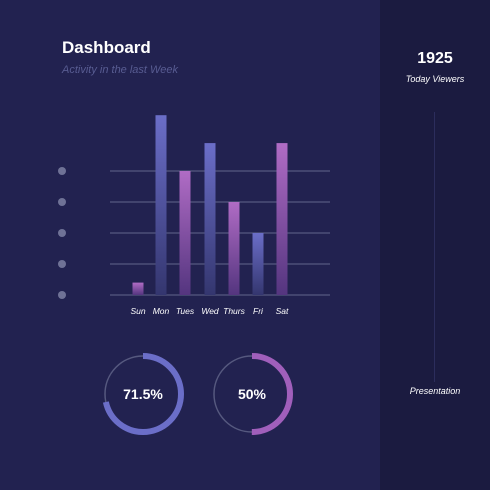 The width and height of the screenshot is (490, 490). What do you see at coordinates (161, 311) in the screenshot?
I see `x-tick-label-mon: Mon` at bounding box center [161, 311].